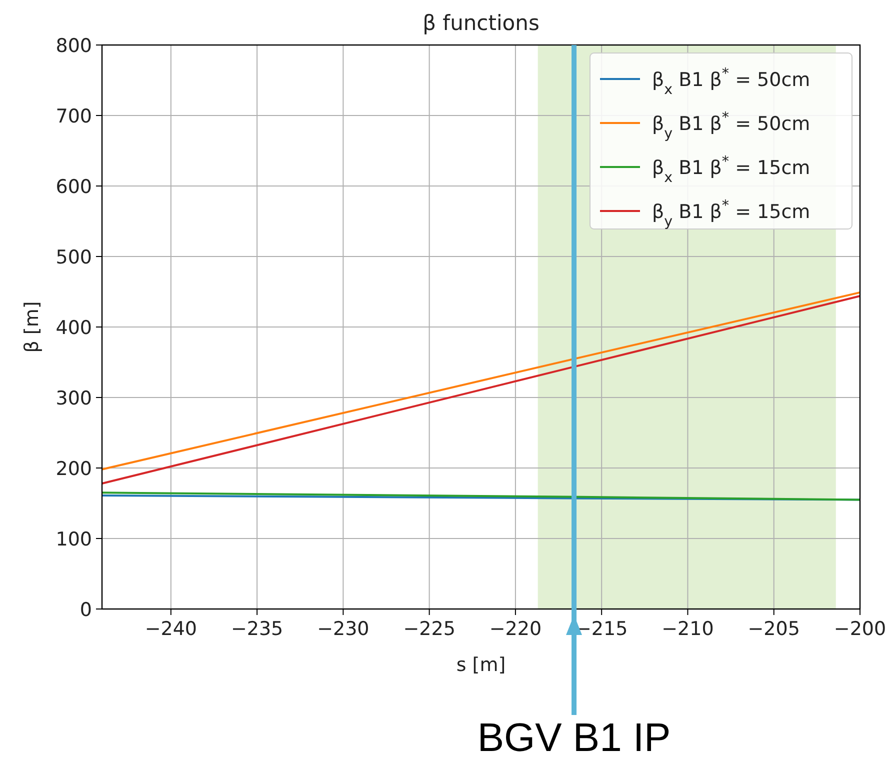 This screenshot has width=892, height=769. I want to click on y-tick-label: 700, so click(74, 117).